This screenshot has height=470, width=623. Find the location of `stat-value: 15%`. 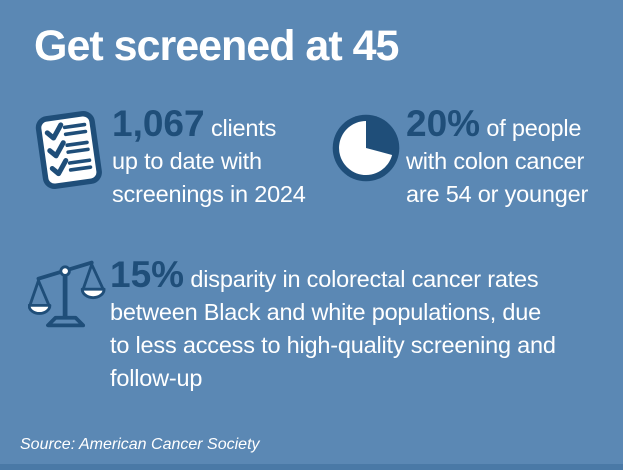

stat-value: 15% is located at coordinates (147, 274).